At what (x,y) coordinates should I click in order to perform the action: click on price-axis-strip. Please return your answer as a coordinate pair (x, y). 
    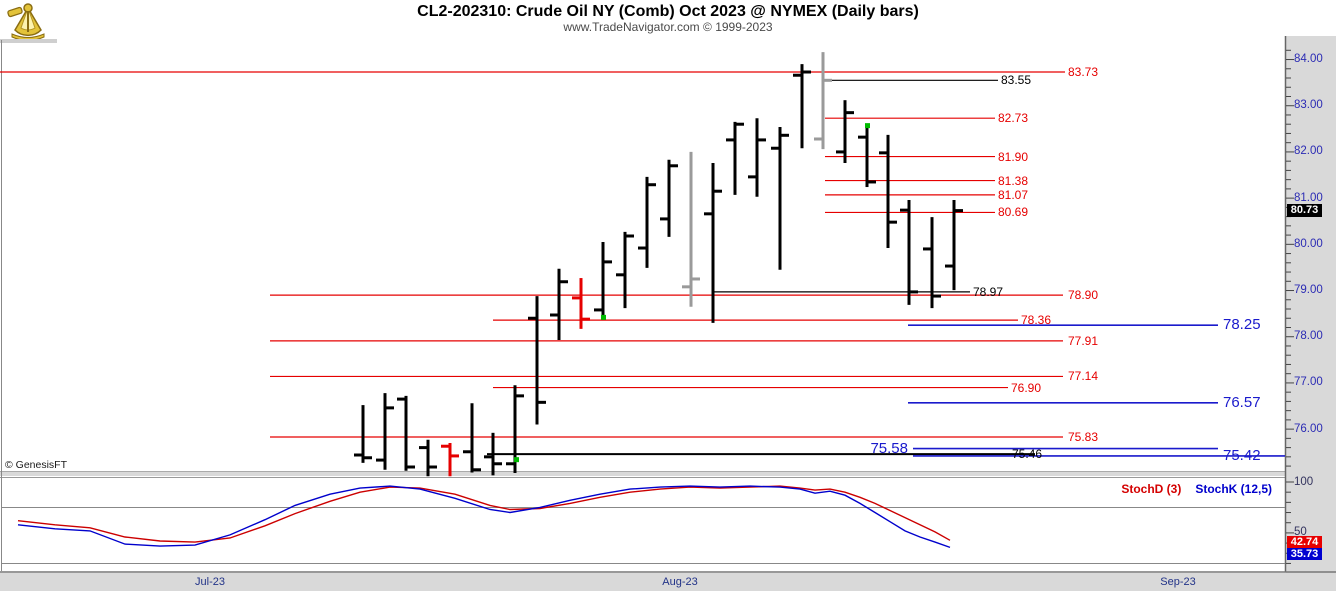
    Looking at the image, I should click on (1311, 304).